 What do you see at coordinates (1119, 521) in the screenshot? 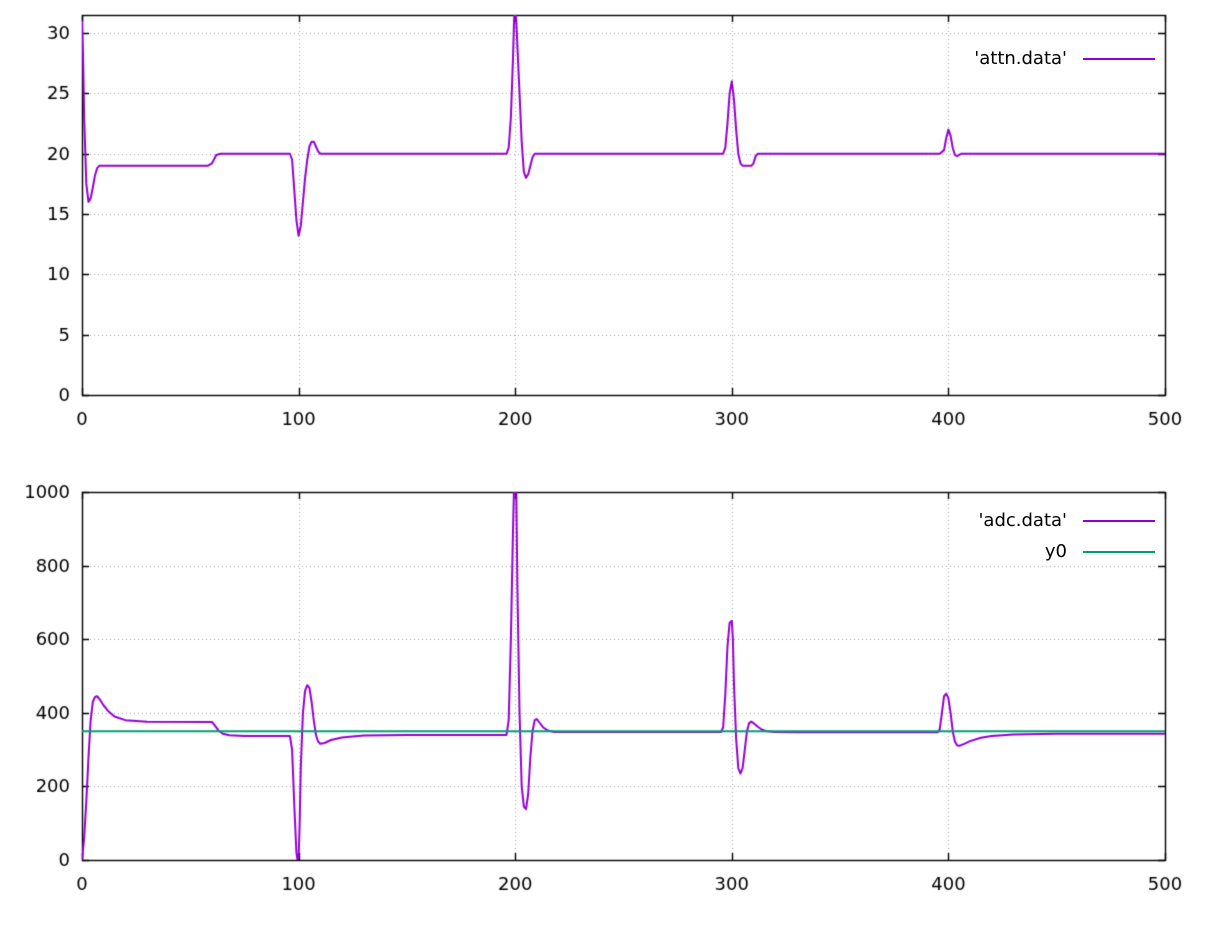
I see `legend-line-sample-adc-data` at bounding box center [1119, 521].